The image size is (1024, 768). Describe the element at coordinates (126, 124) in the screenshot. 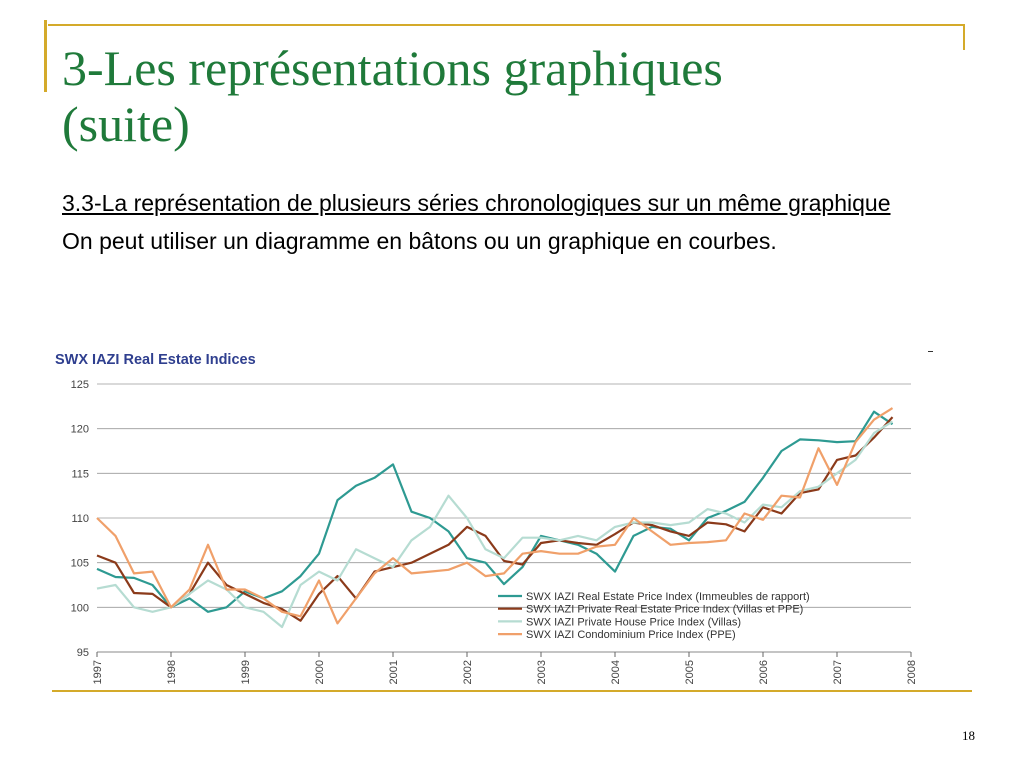

I see `slide-title-line2: (suite)` at that location.